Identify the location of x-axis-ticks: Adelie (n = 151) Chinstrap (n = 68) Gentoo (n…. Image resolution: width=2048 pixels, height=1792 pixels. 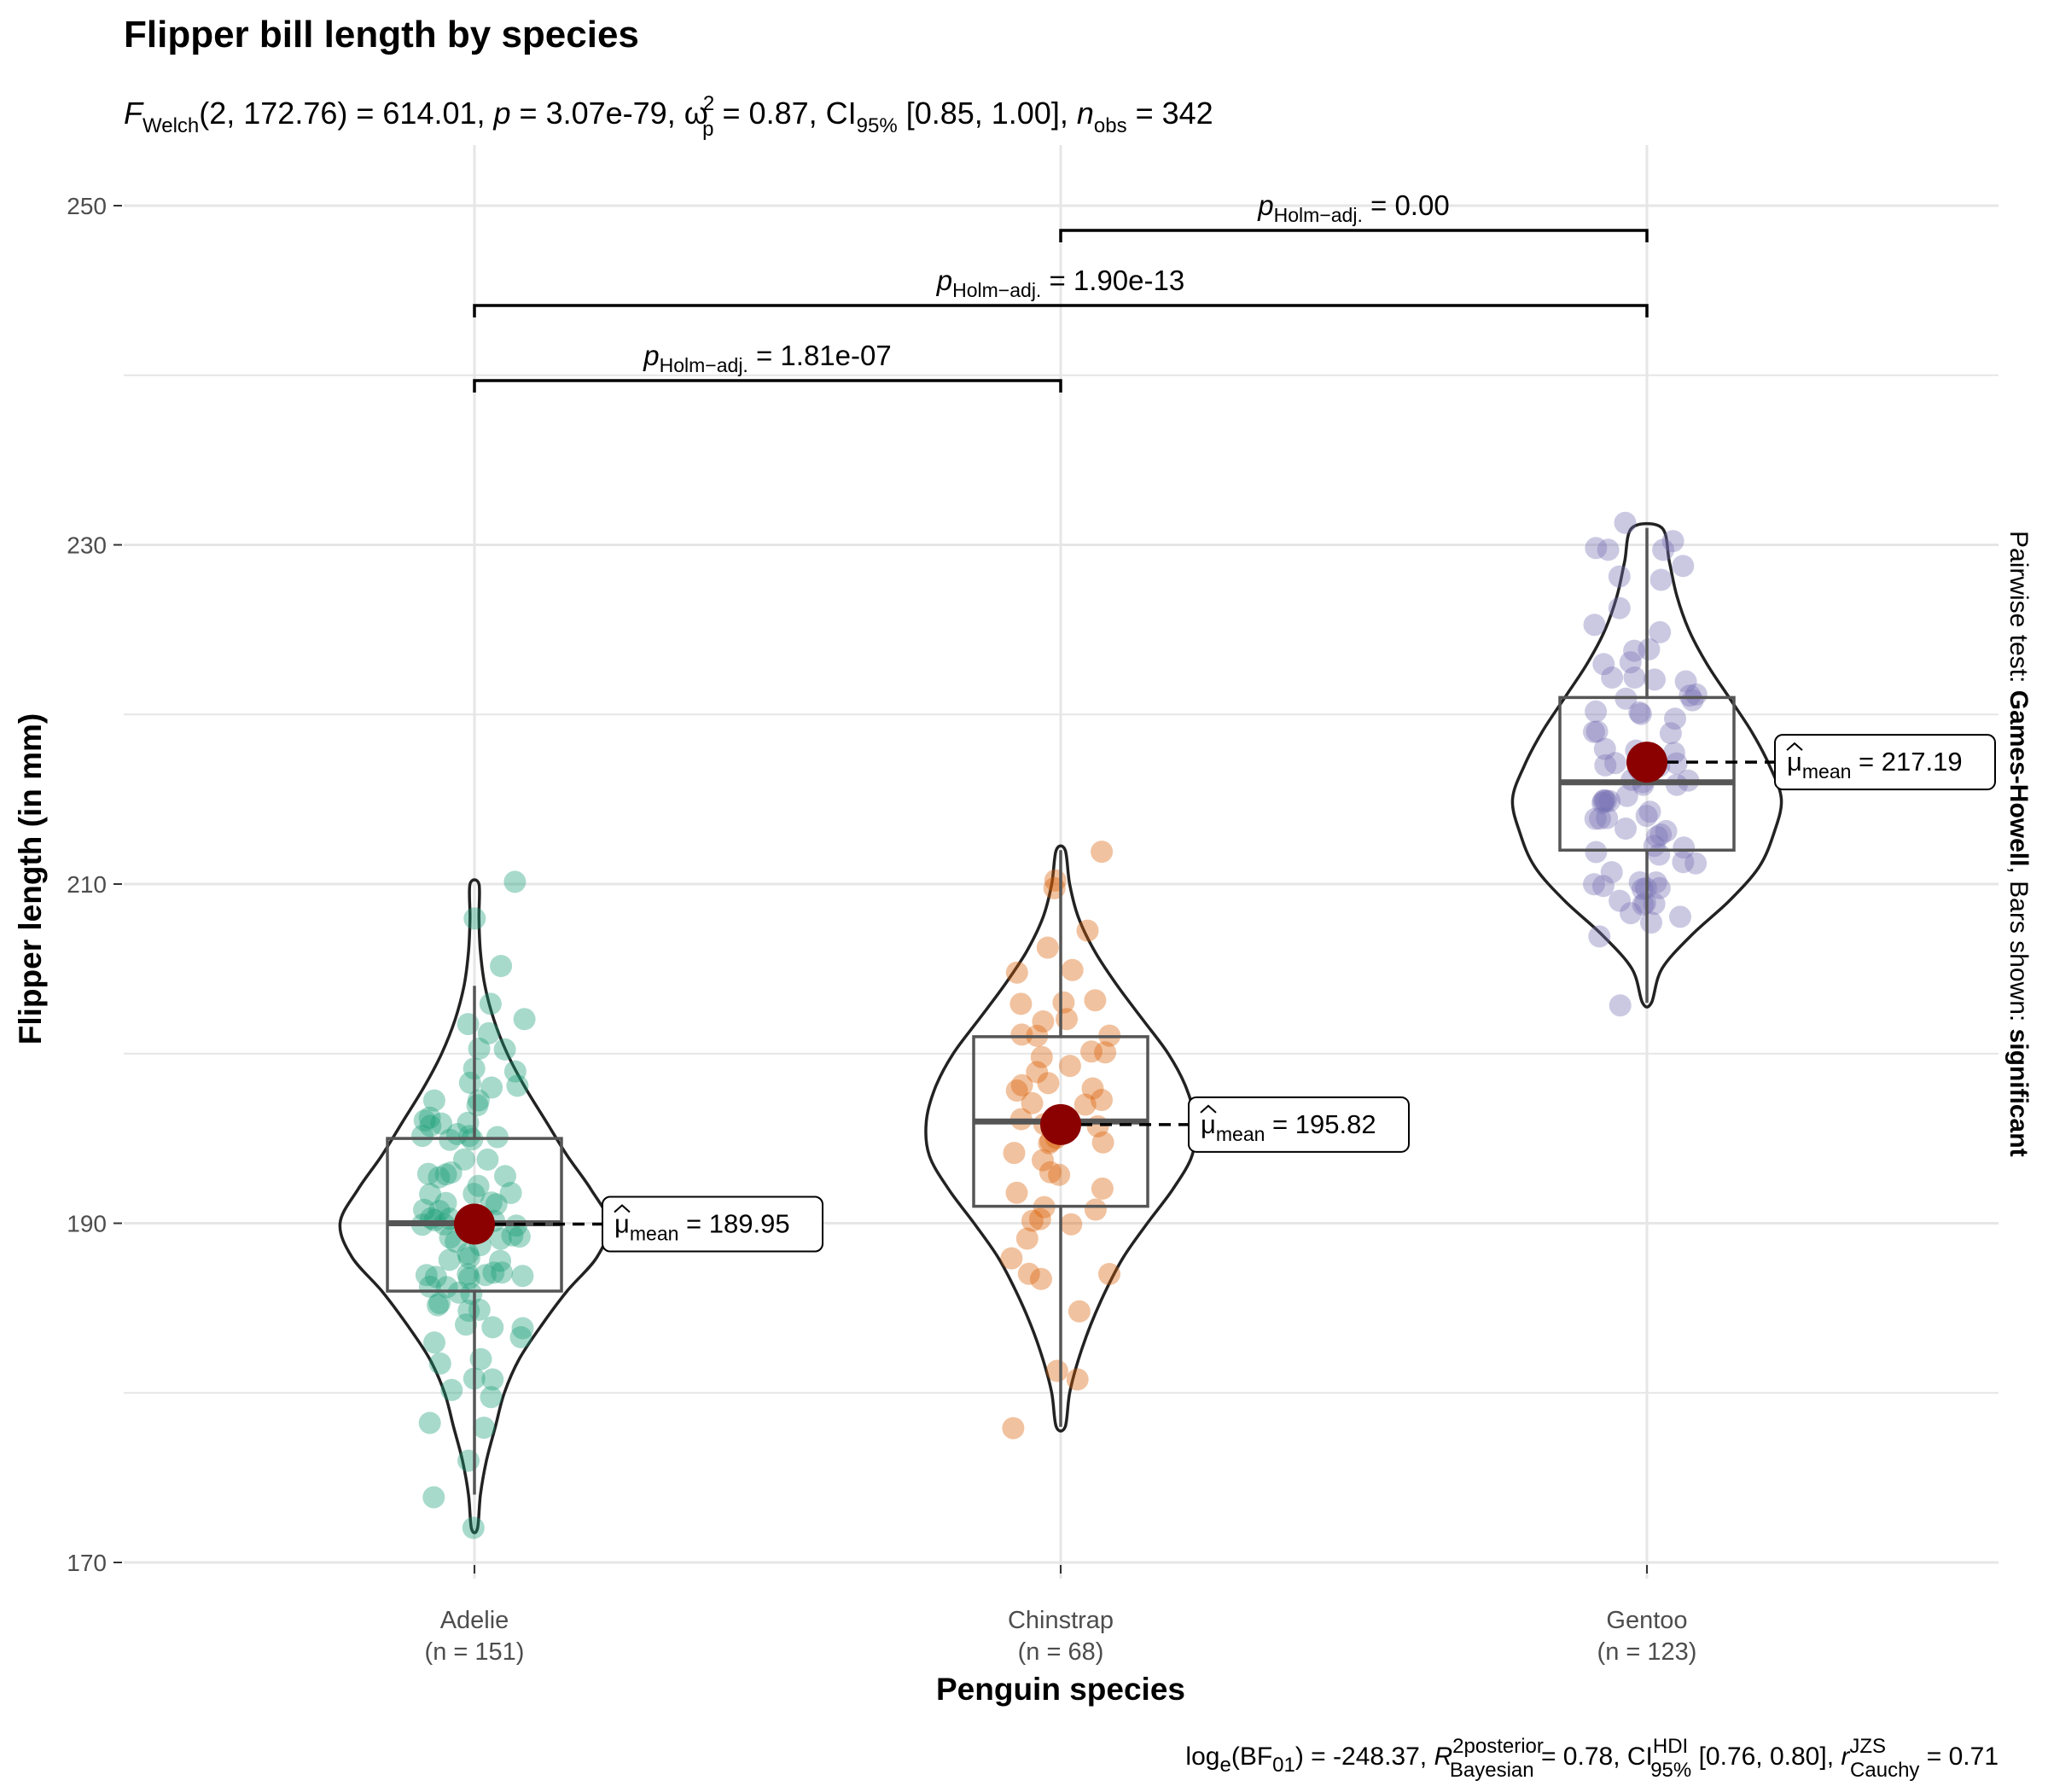
(1061, 1615).